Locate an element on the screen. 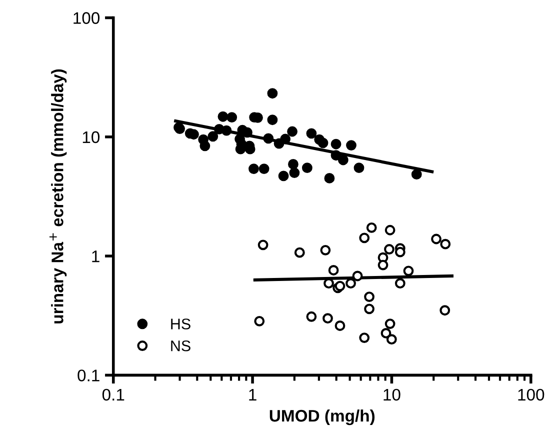  y-tick-label: 0.1 is located at coordinates (89, 376).